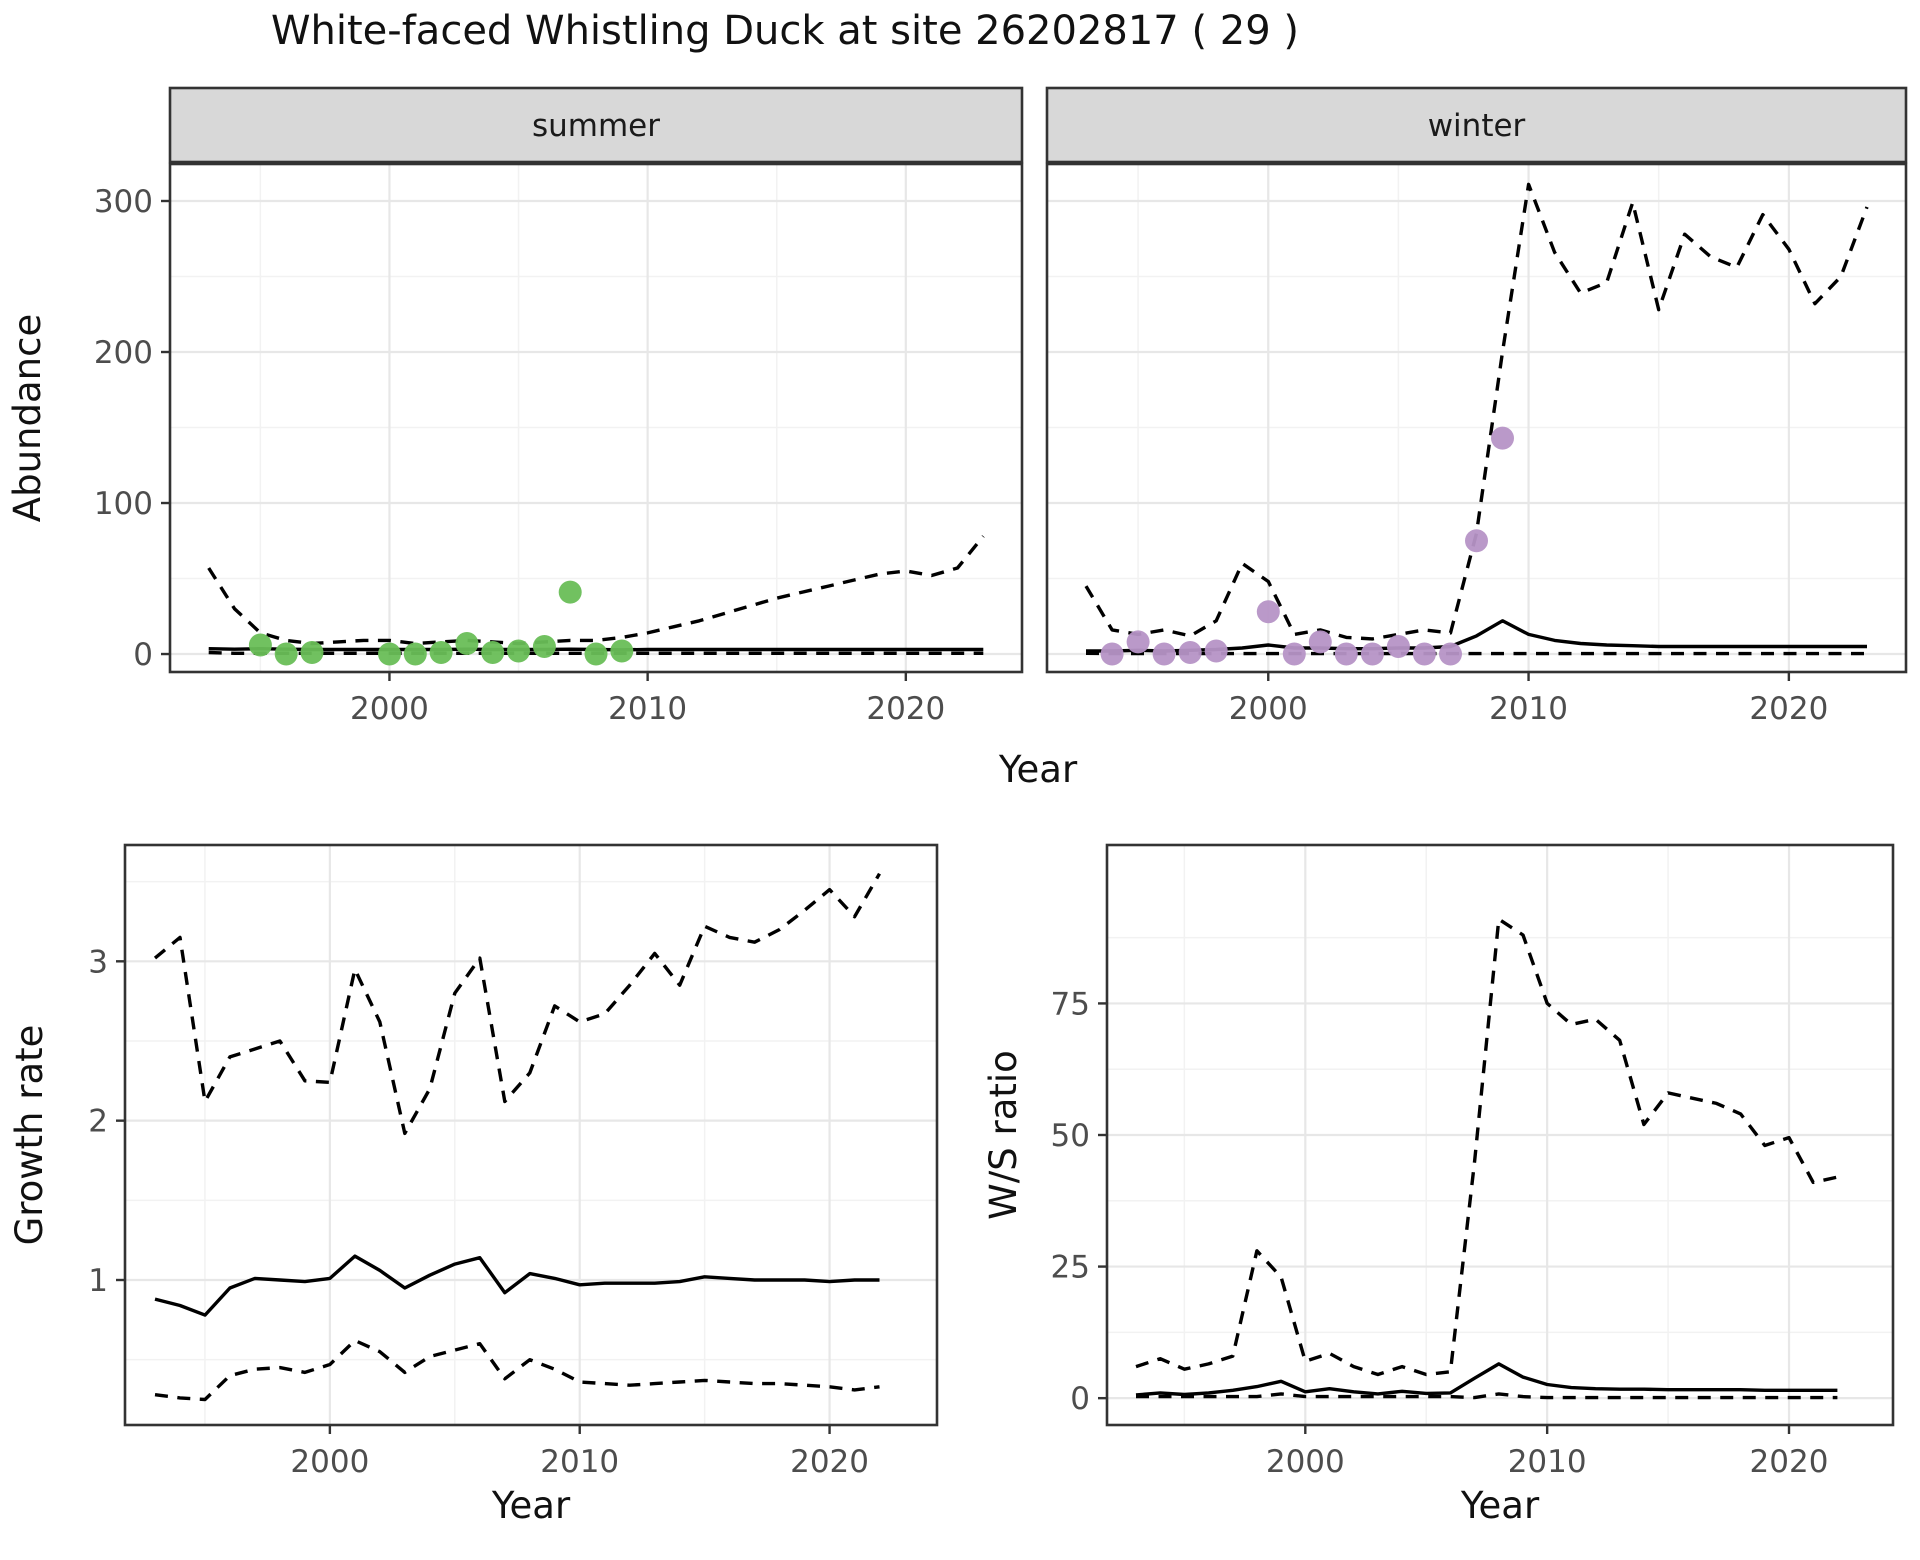 The image size is (1920, 1560). Describe the element at coordinates (98, 962) in the screenshot. I see `y-tick-label: 3` at that location.